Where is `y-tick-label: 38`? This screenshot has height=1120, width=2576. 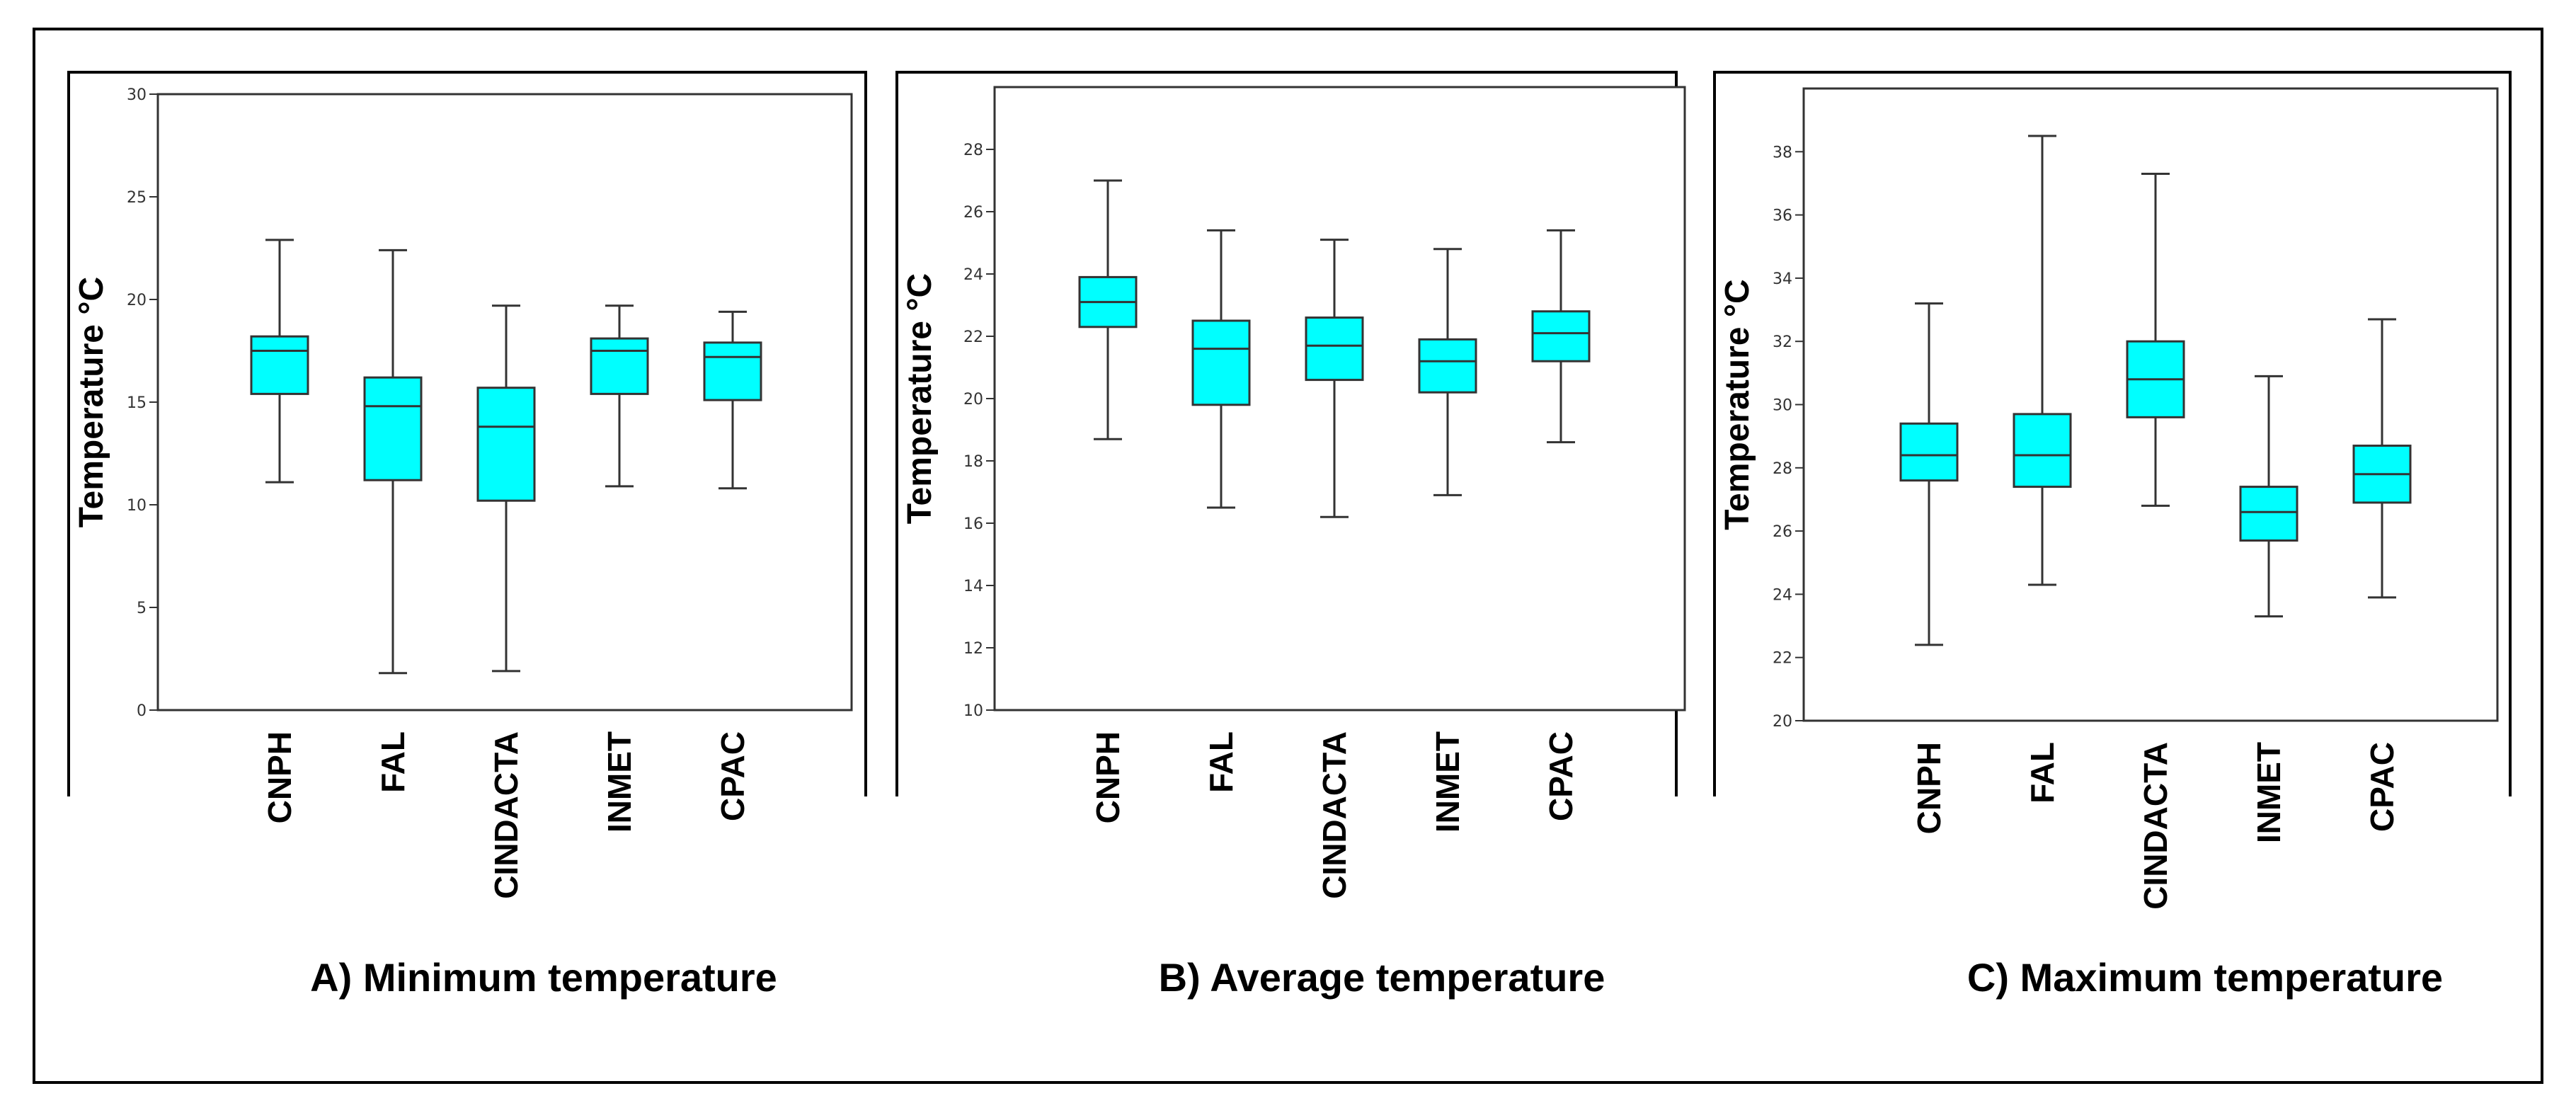
y-tick-label: 38 is located at coordinates (1782, 152).